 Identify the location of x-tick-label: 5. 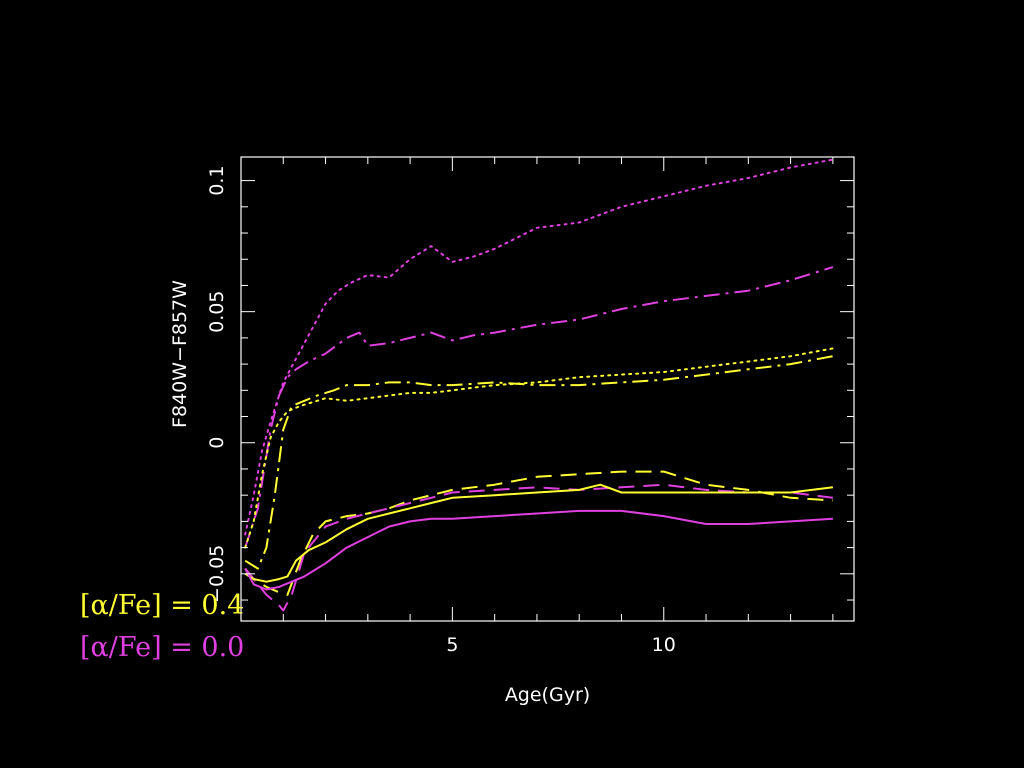
(452, 645).